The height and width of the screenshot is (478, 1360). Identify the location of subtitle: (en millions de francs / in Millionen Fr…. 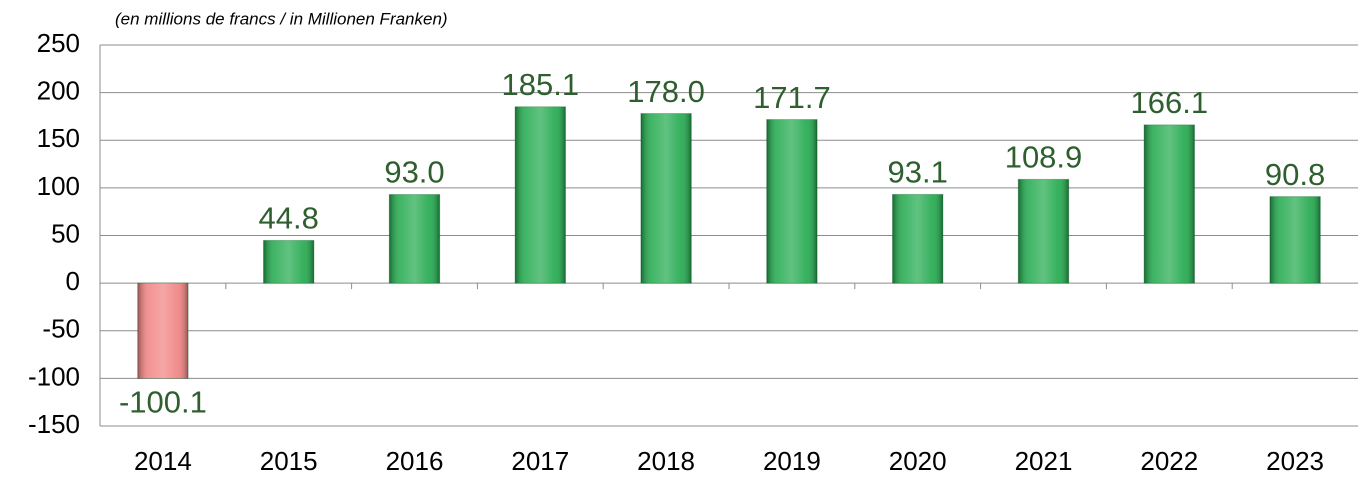
(281, 18).